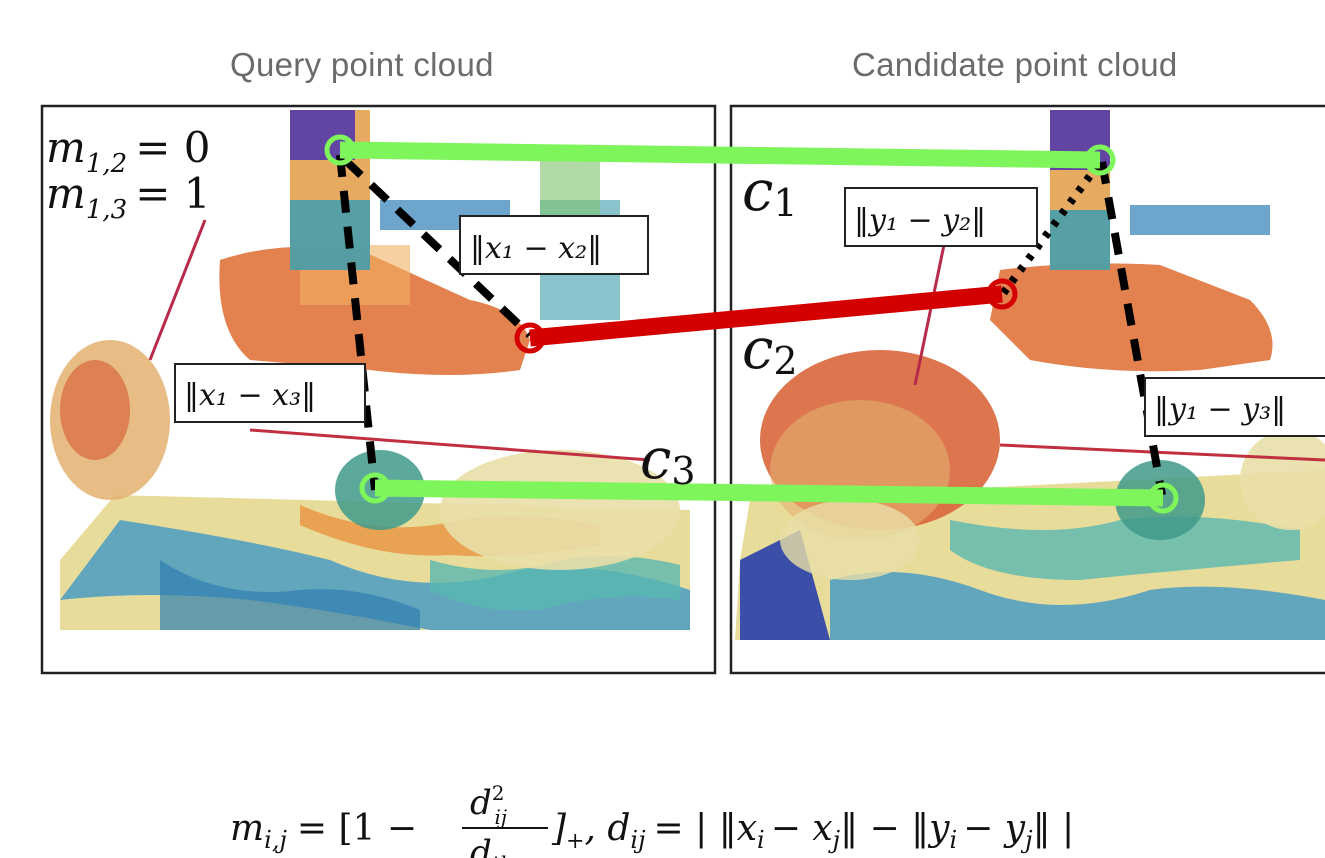 The height and width of the screenshot is (858, 1325). I want to click on point-x3-marker, so click(375, 488).